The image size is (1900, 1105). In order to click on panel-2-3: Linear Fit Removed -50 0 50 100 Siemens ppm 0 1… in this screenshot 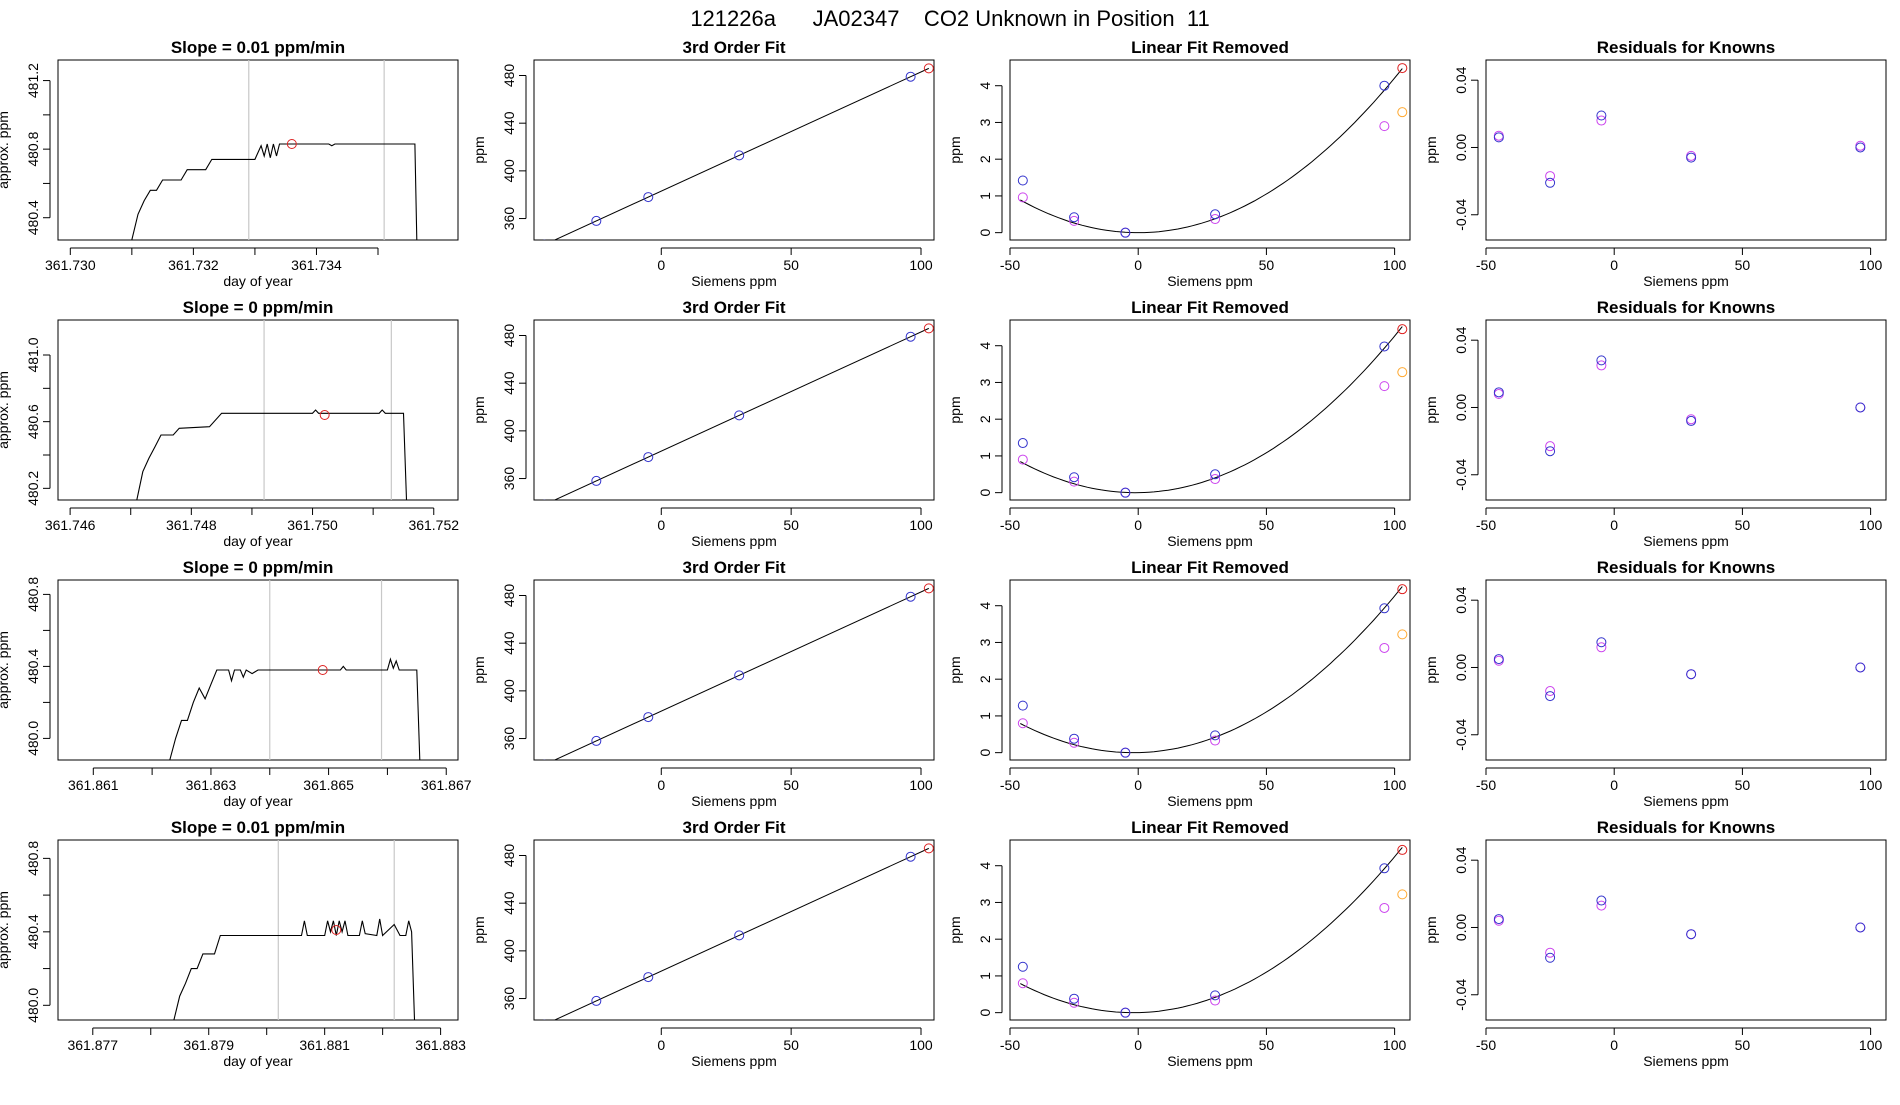, I will do `click(1179, 423)`.